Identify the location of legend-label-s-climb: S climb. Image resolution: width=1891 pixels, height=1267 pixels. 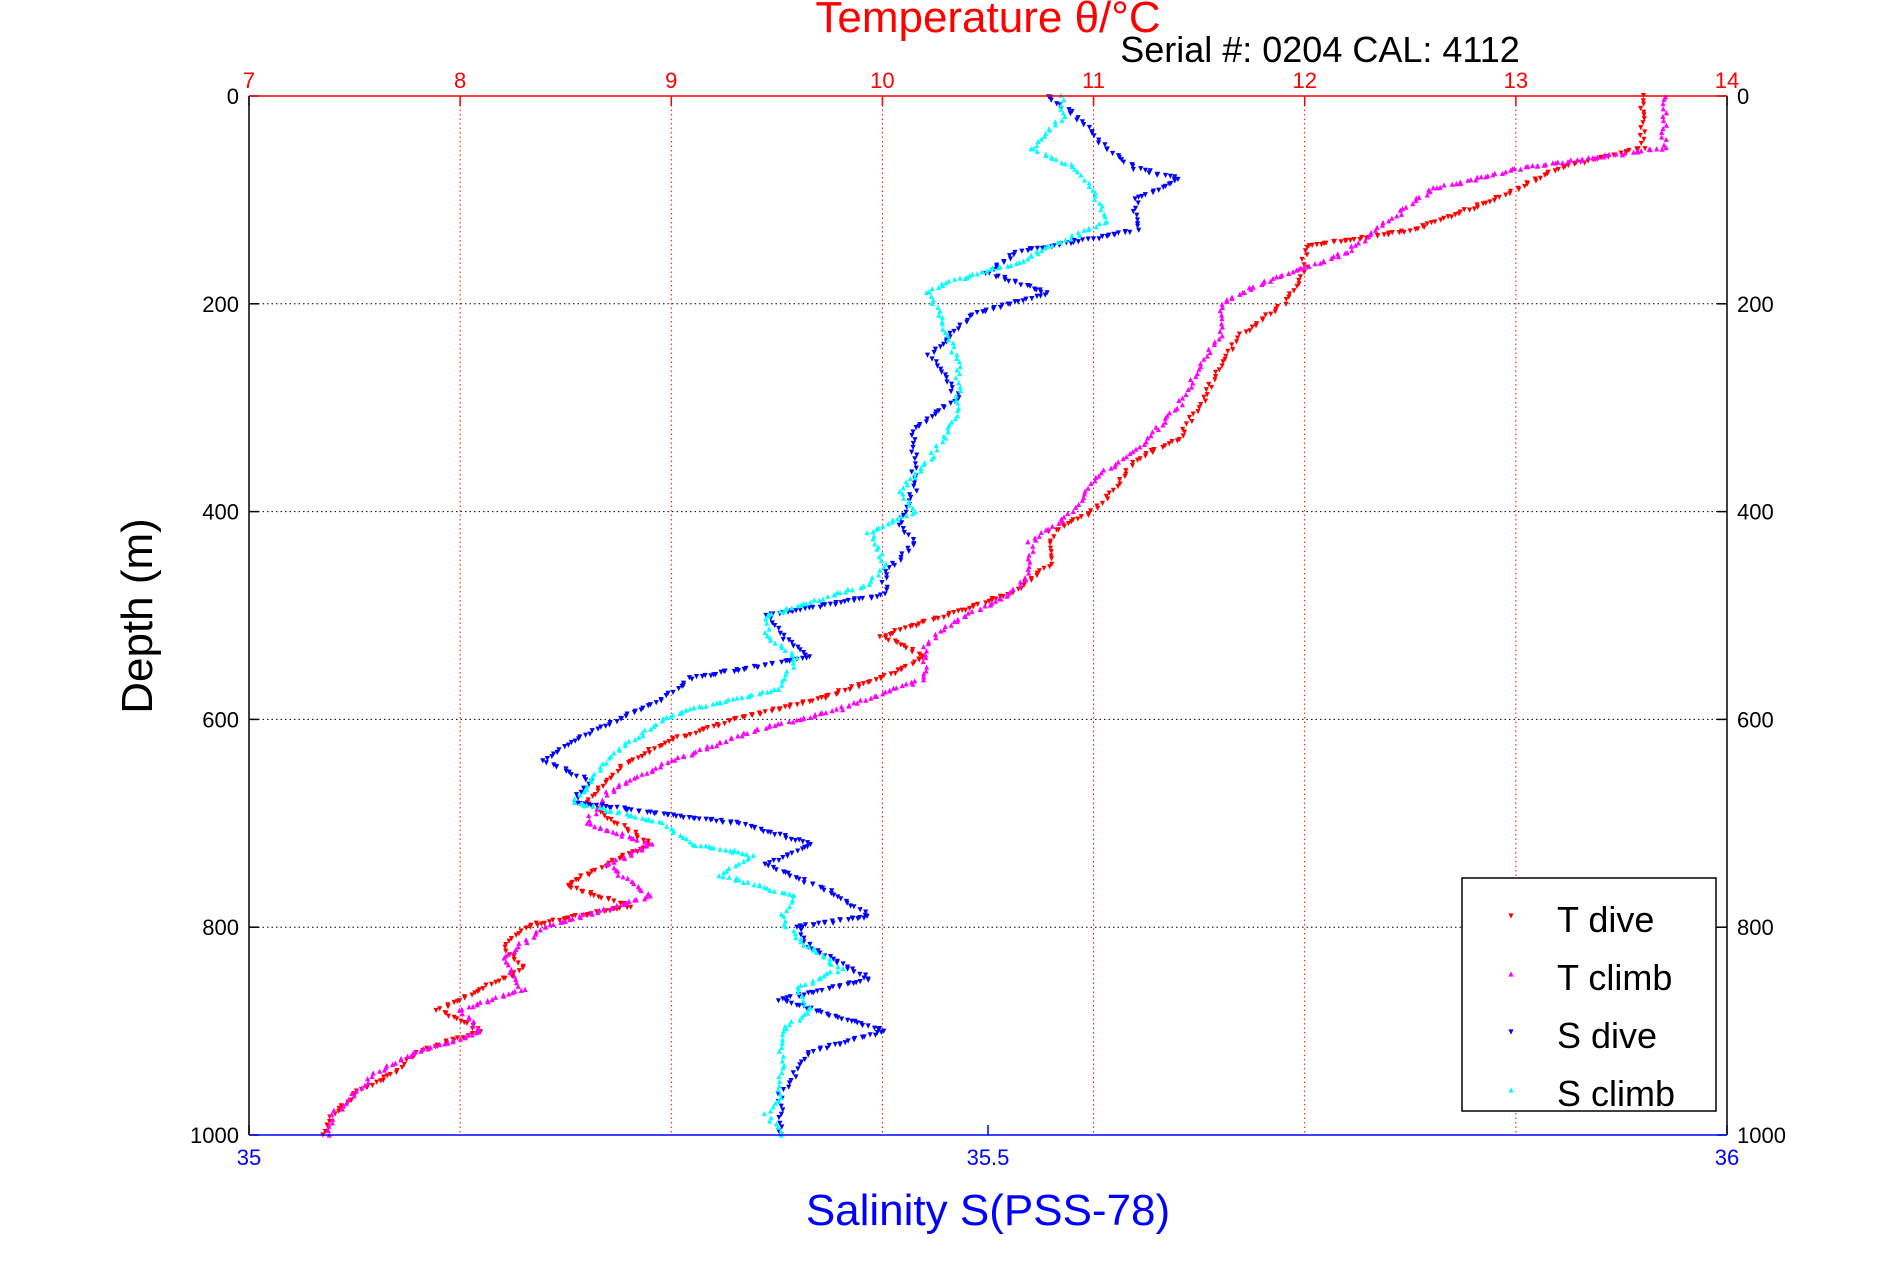
(1616, 1093).